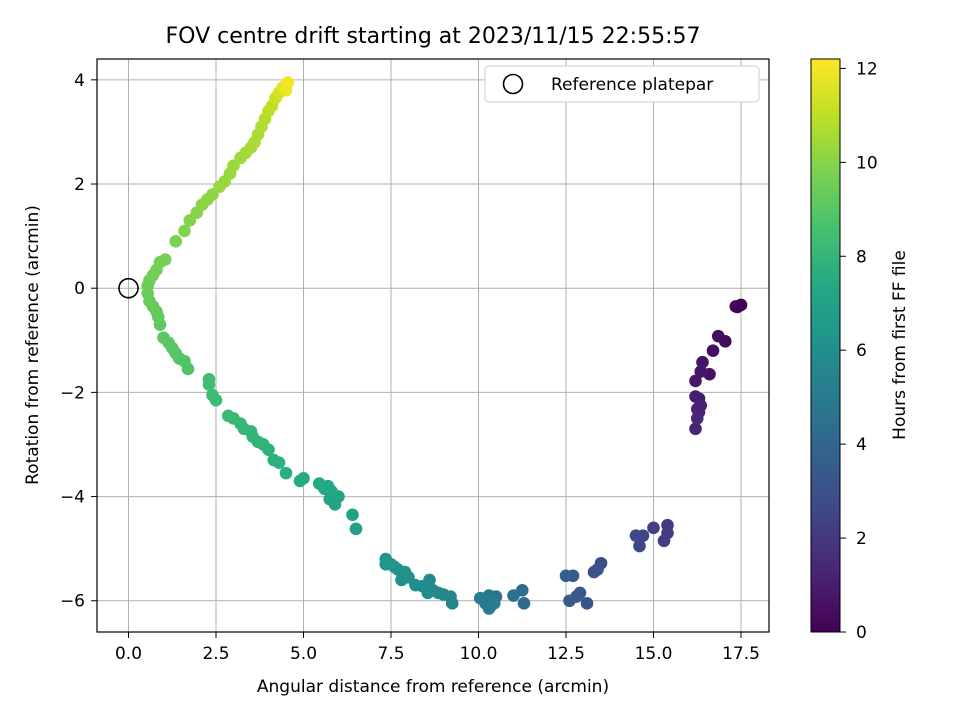 The width and height of the screenshot is (960, 720). What do you see at coordinates (900, 345) in the screenshot?
I see `colorbar-label: Hours from first FF file` at bounding box center [900, 345].